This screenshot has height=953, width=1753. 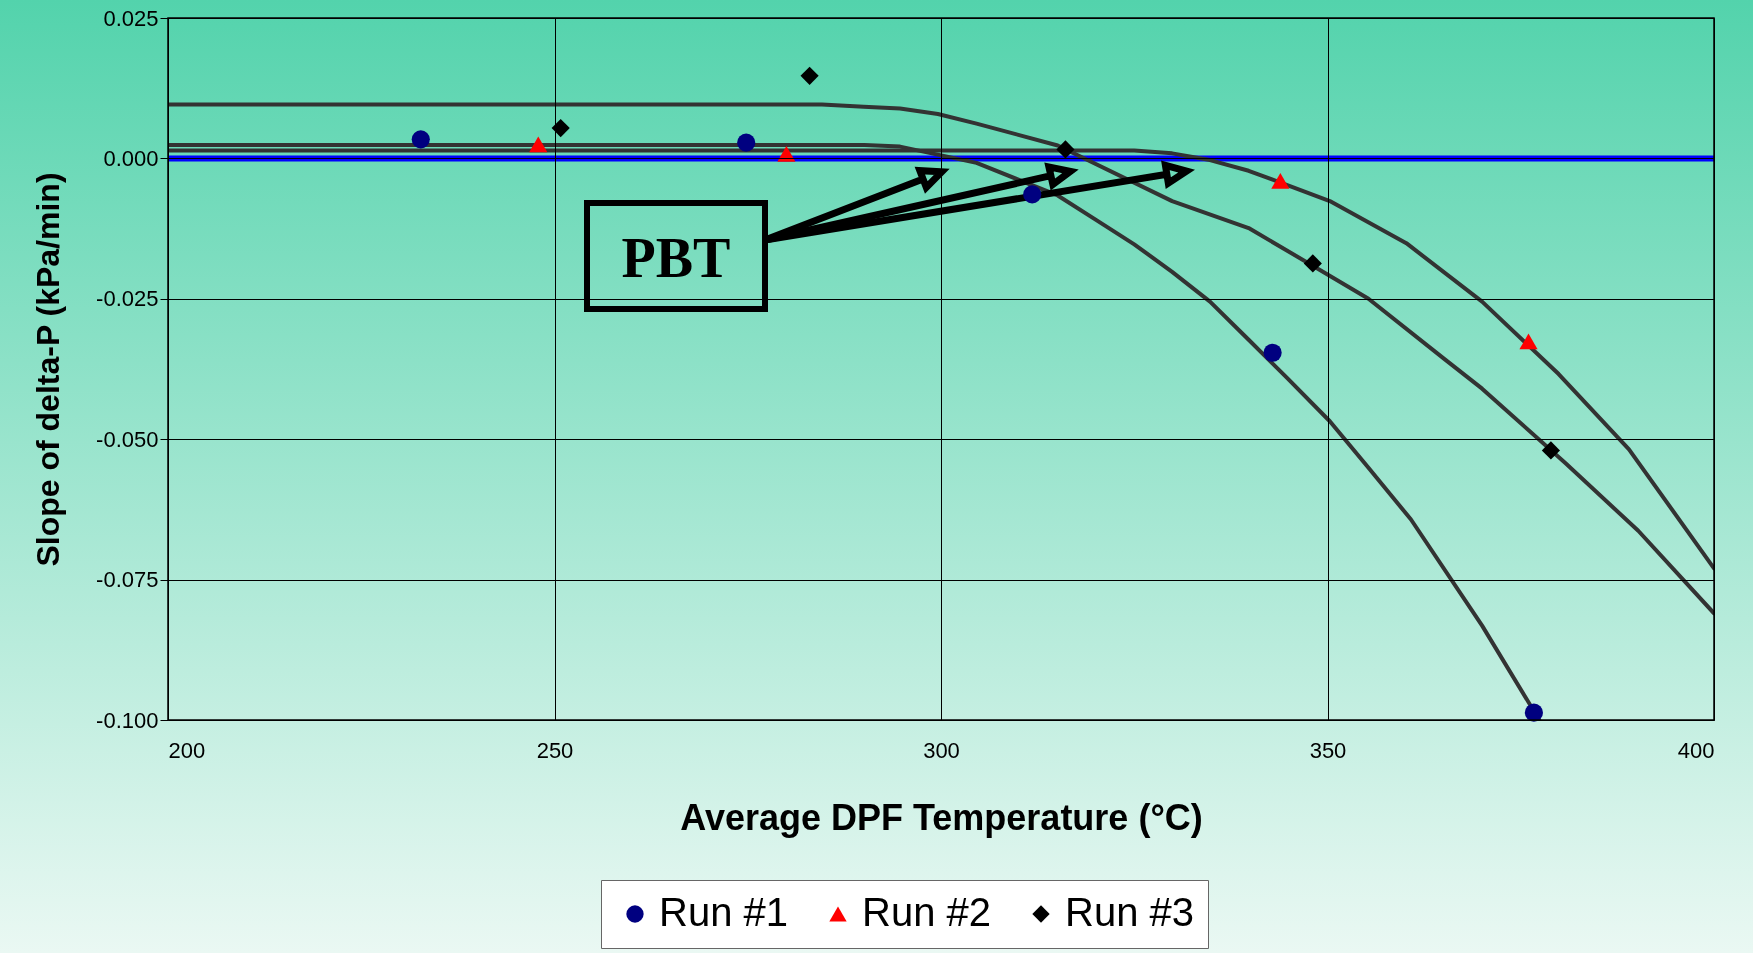 What do you see at coordinates (926, 912) in the screenshot?
I see `legend-label: Run #2` at bounding box center [926, 912].